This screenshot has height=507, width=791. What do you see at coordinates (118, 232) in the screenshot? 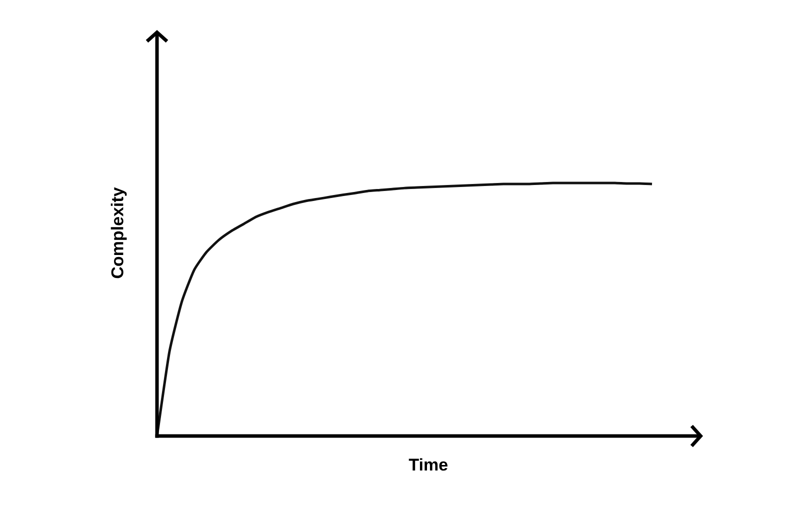
I see `y-axis-title: Complexity` at bounding box center [118, 232].